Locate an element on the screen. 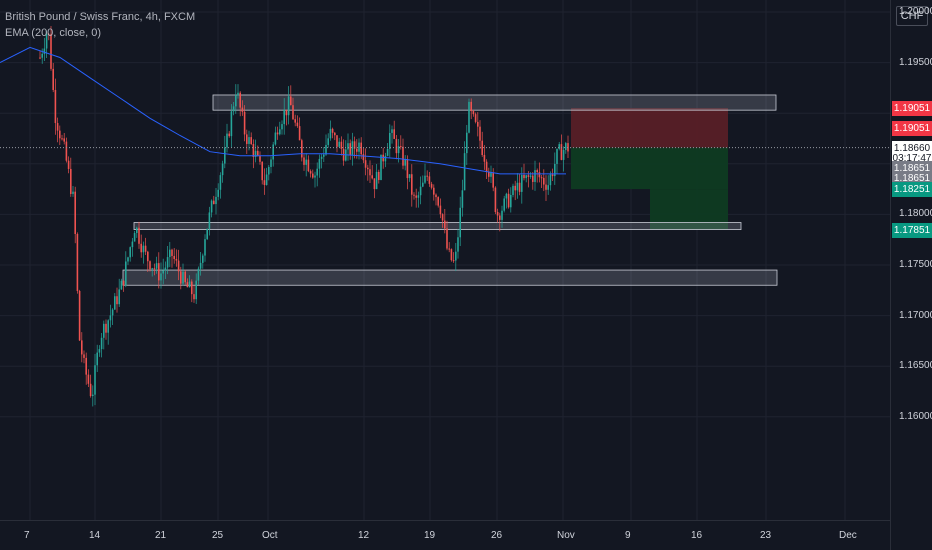 This screenshot has height=550, width=932. time-tick-label: Nov is located at coordinates (566, 535).